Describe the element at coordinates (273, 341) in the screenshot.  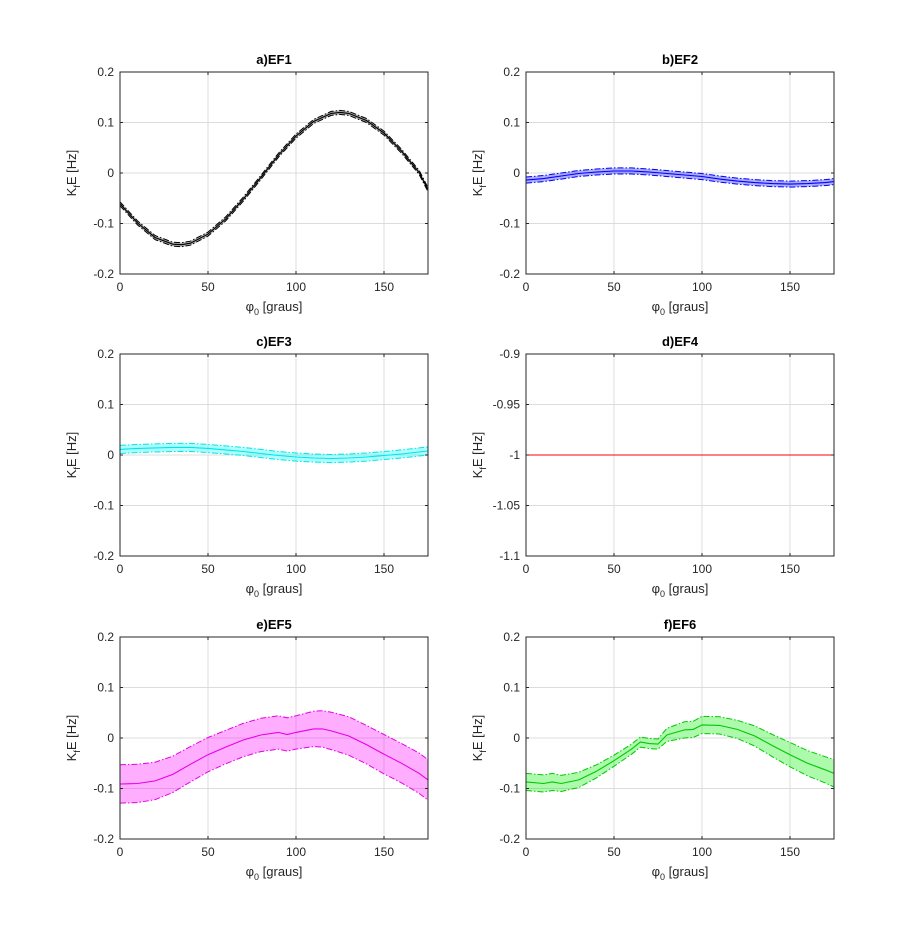
I see `subplot-title: c)EF3` at that location.